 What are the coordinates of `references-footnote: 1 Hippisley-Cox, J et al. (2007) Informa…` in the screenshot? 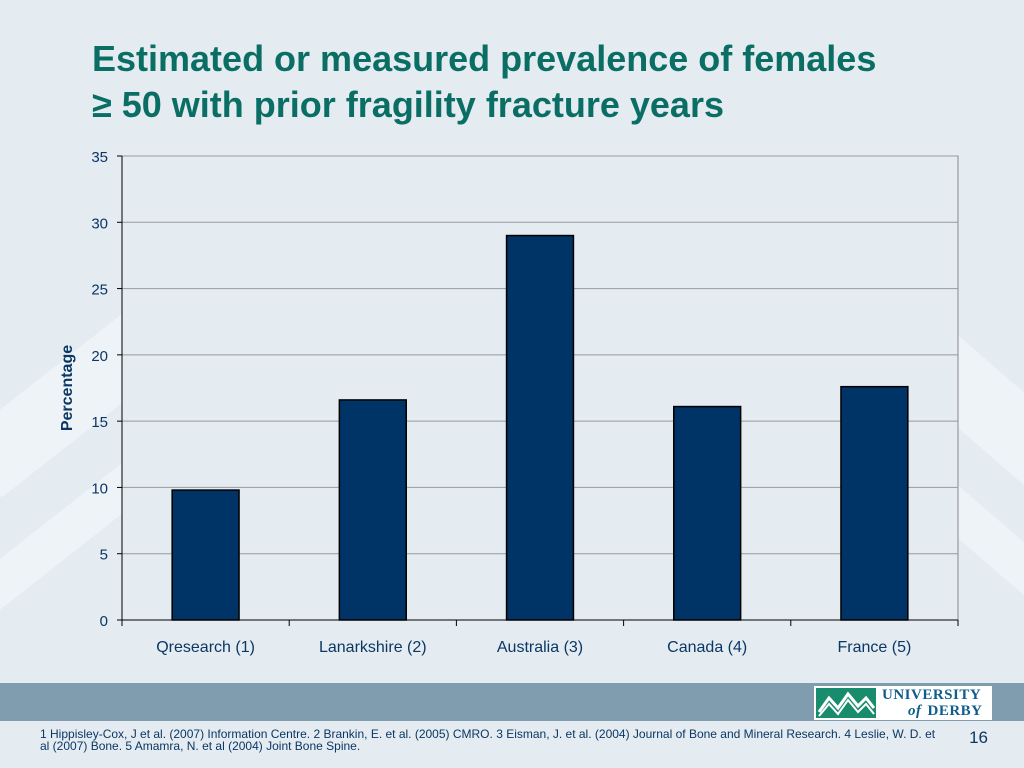 It's located at (488, 740).